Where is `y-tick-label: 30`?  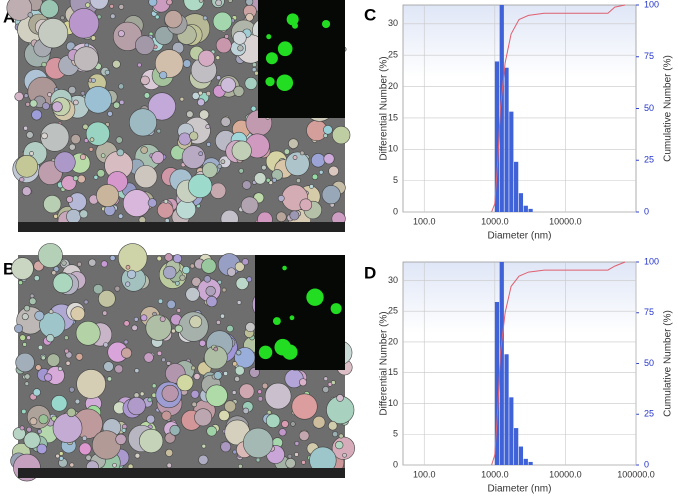 y-tick-label: 30 is located at coordinates (393, 23).